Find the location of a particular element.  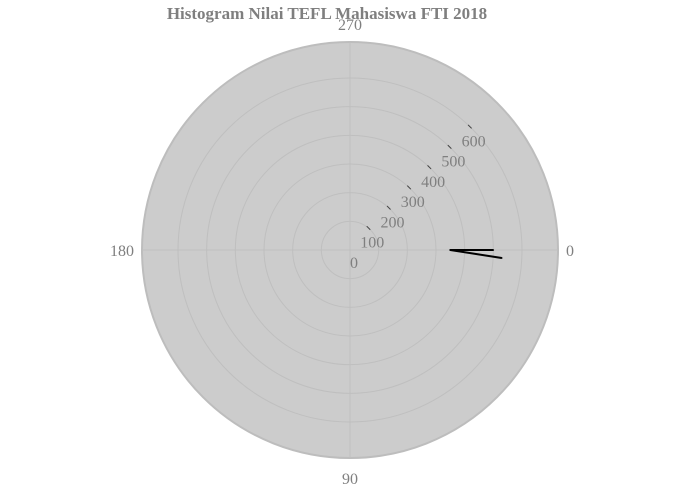

angle-tick-label-270: 270 is located at coordinates (350, 25).